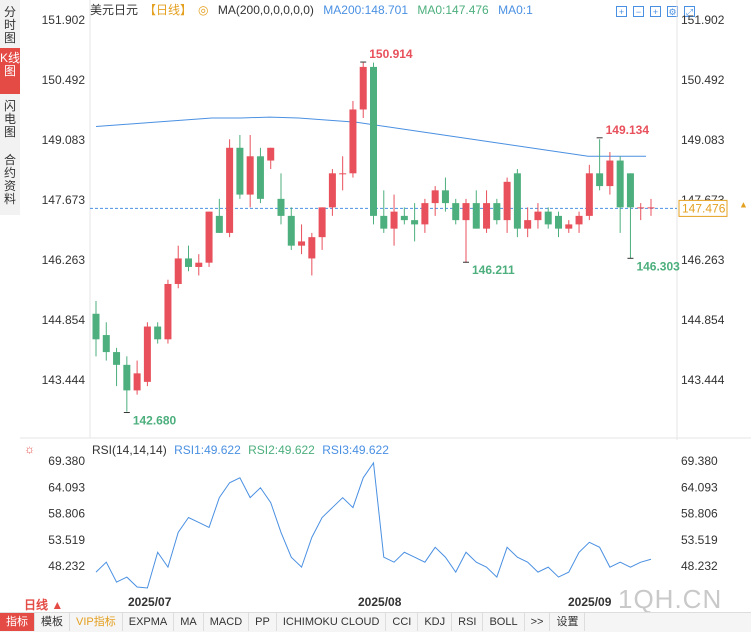 This screenshot has height=632, width=751. I want to click on price-tick-right: 143.444, so click(703, 380).